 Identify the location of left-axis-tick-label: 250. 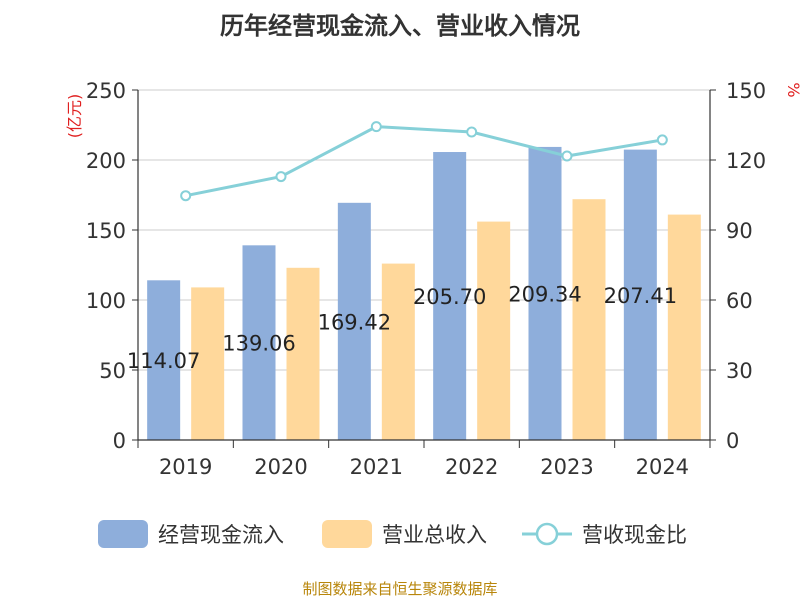
(106, 91).